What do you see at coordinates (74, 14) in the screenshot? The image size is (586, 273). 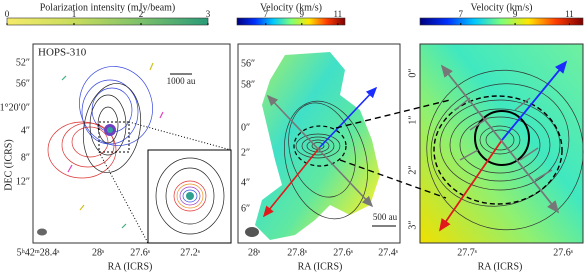 I see `colorbar-tick-label: 1` at bounding box center [74, 14].